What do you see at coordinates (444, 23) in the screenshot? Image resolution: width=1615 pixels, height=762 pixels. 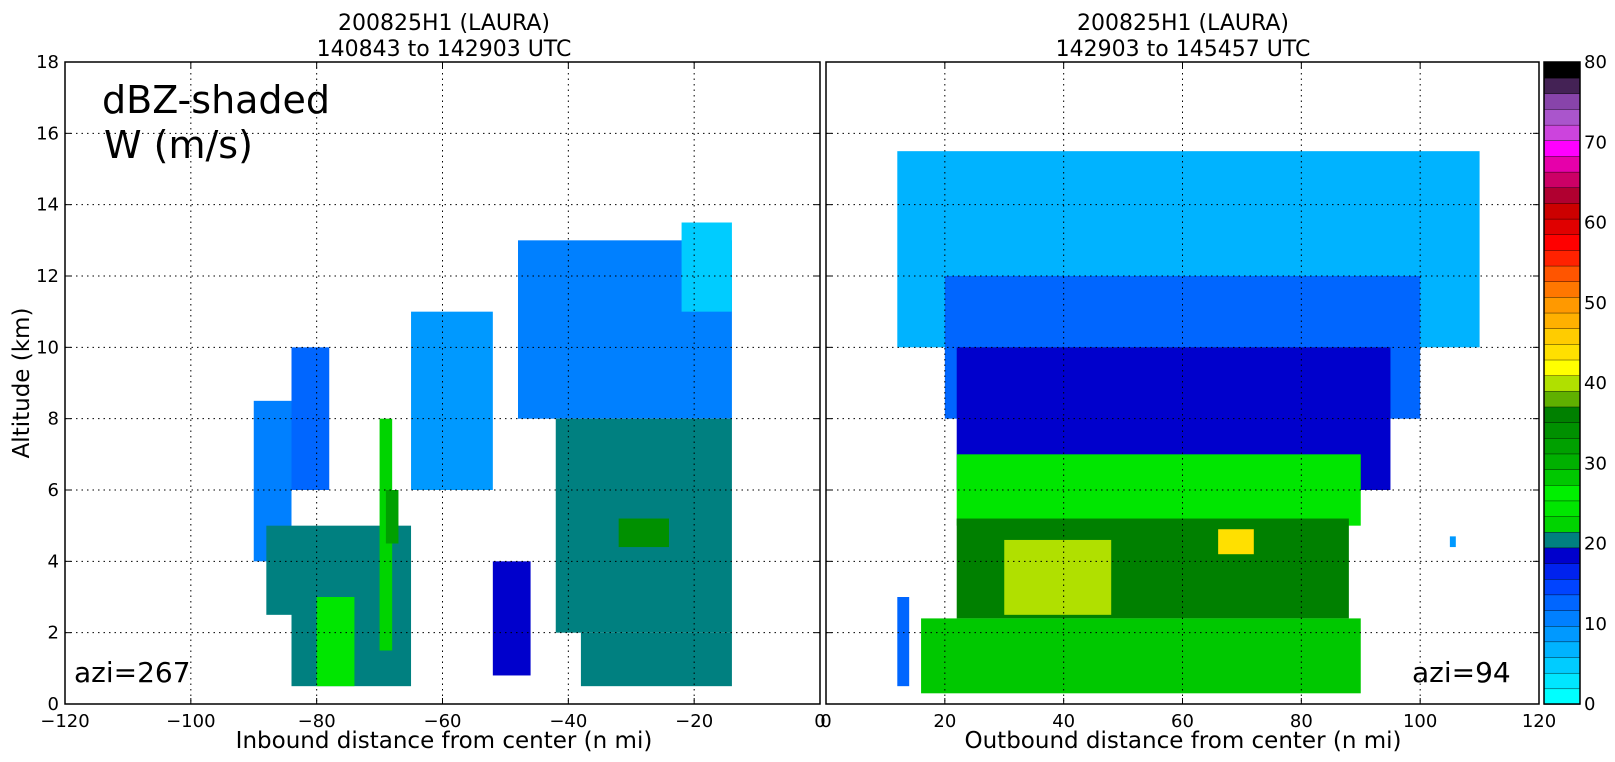 I see `left-panel-title: 200825H1 (LAURA)` at bounding box center [444, 23].